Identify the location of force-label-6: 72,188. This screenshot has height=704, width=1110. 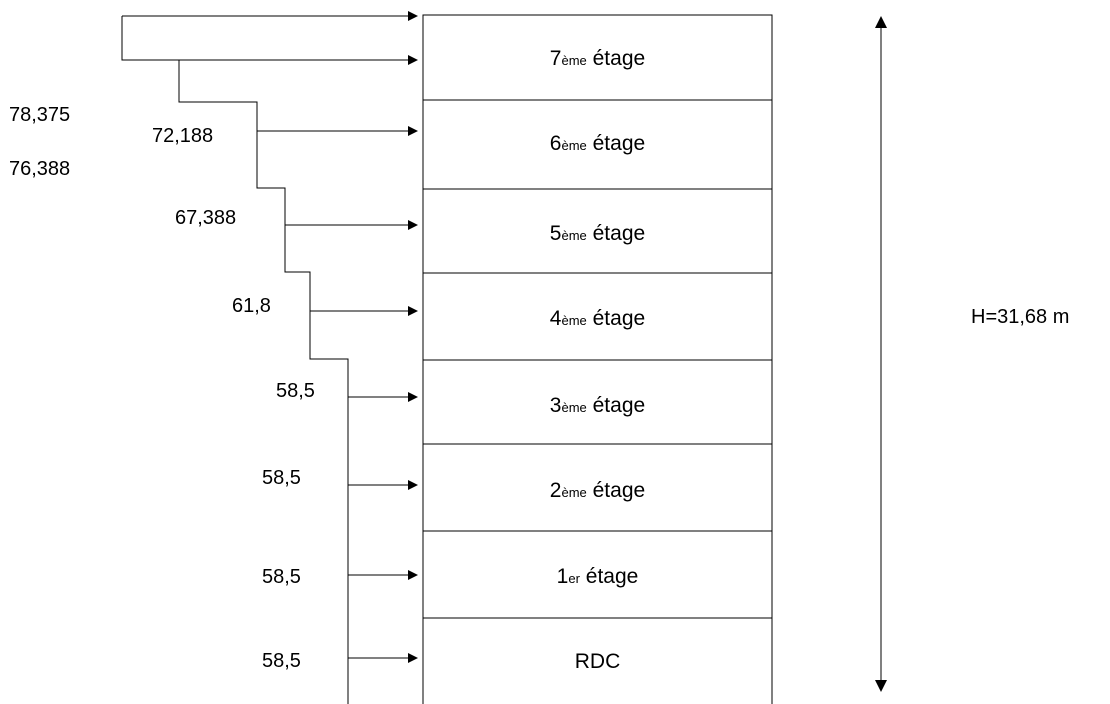
(183, 136).